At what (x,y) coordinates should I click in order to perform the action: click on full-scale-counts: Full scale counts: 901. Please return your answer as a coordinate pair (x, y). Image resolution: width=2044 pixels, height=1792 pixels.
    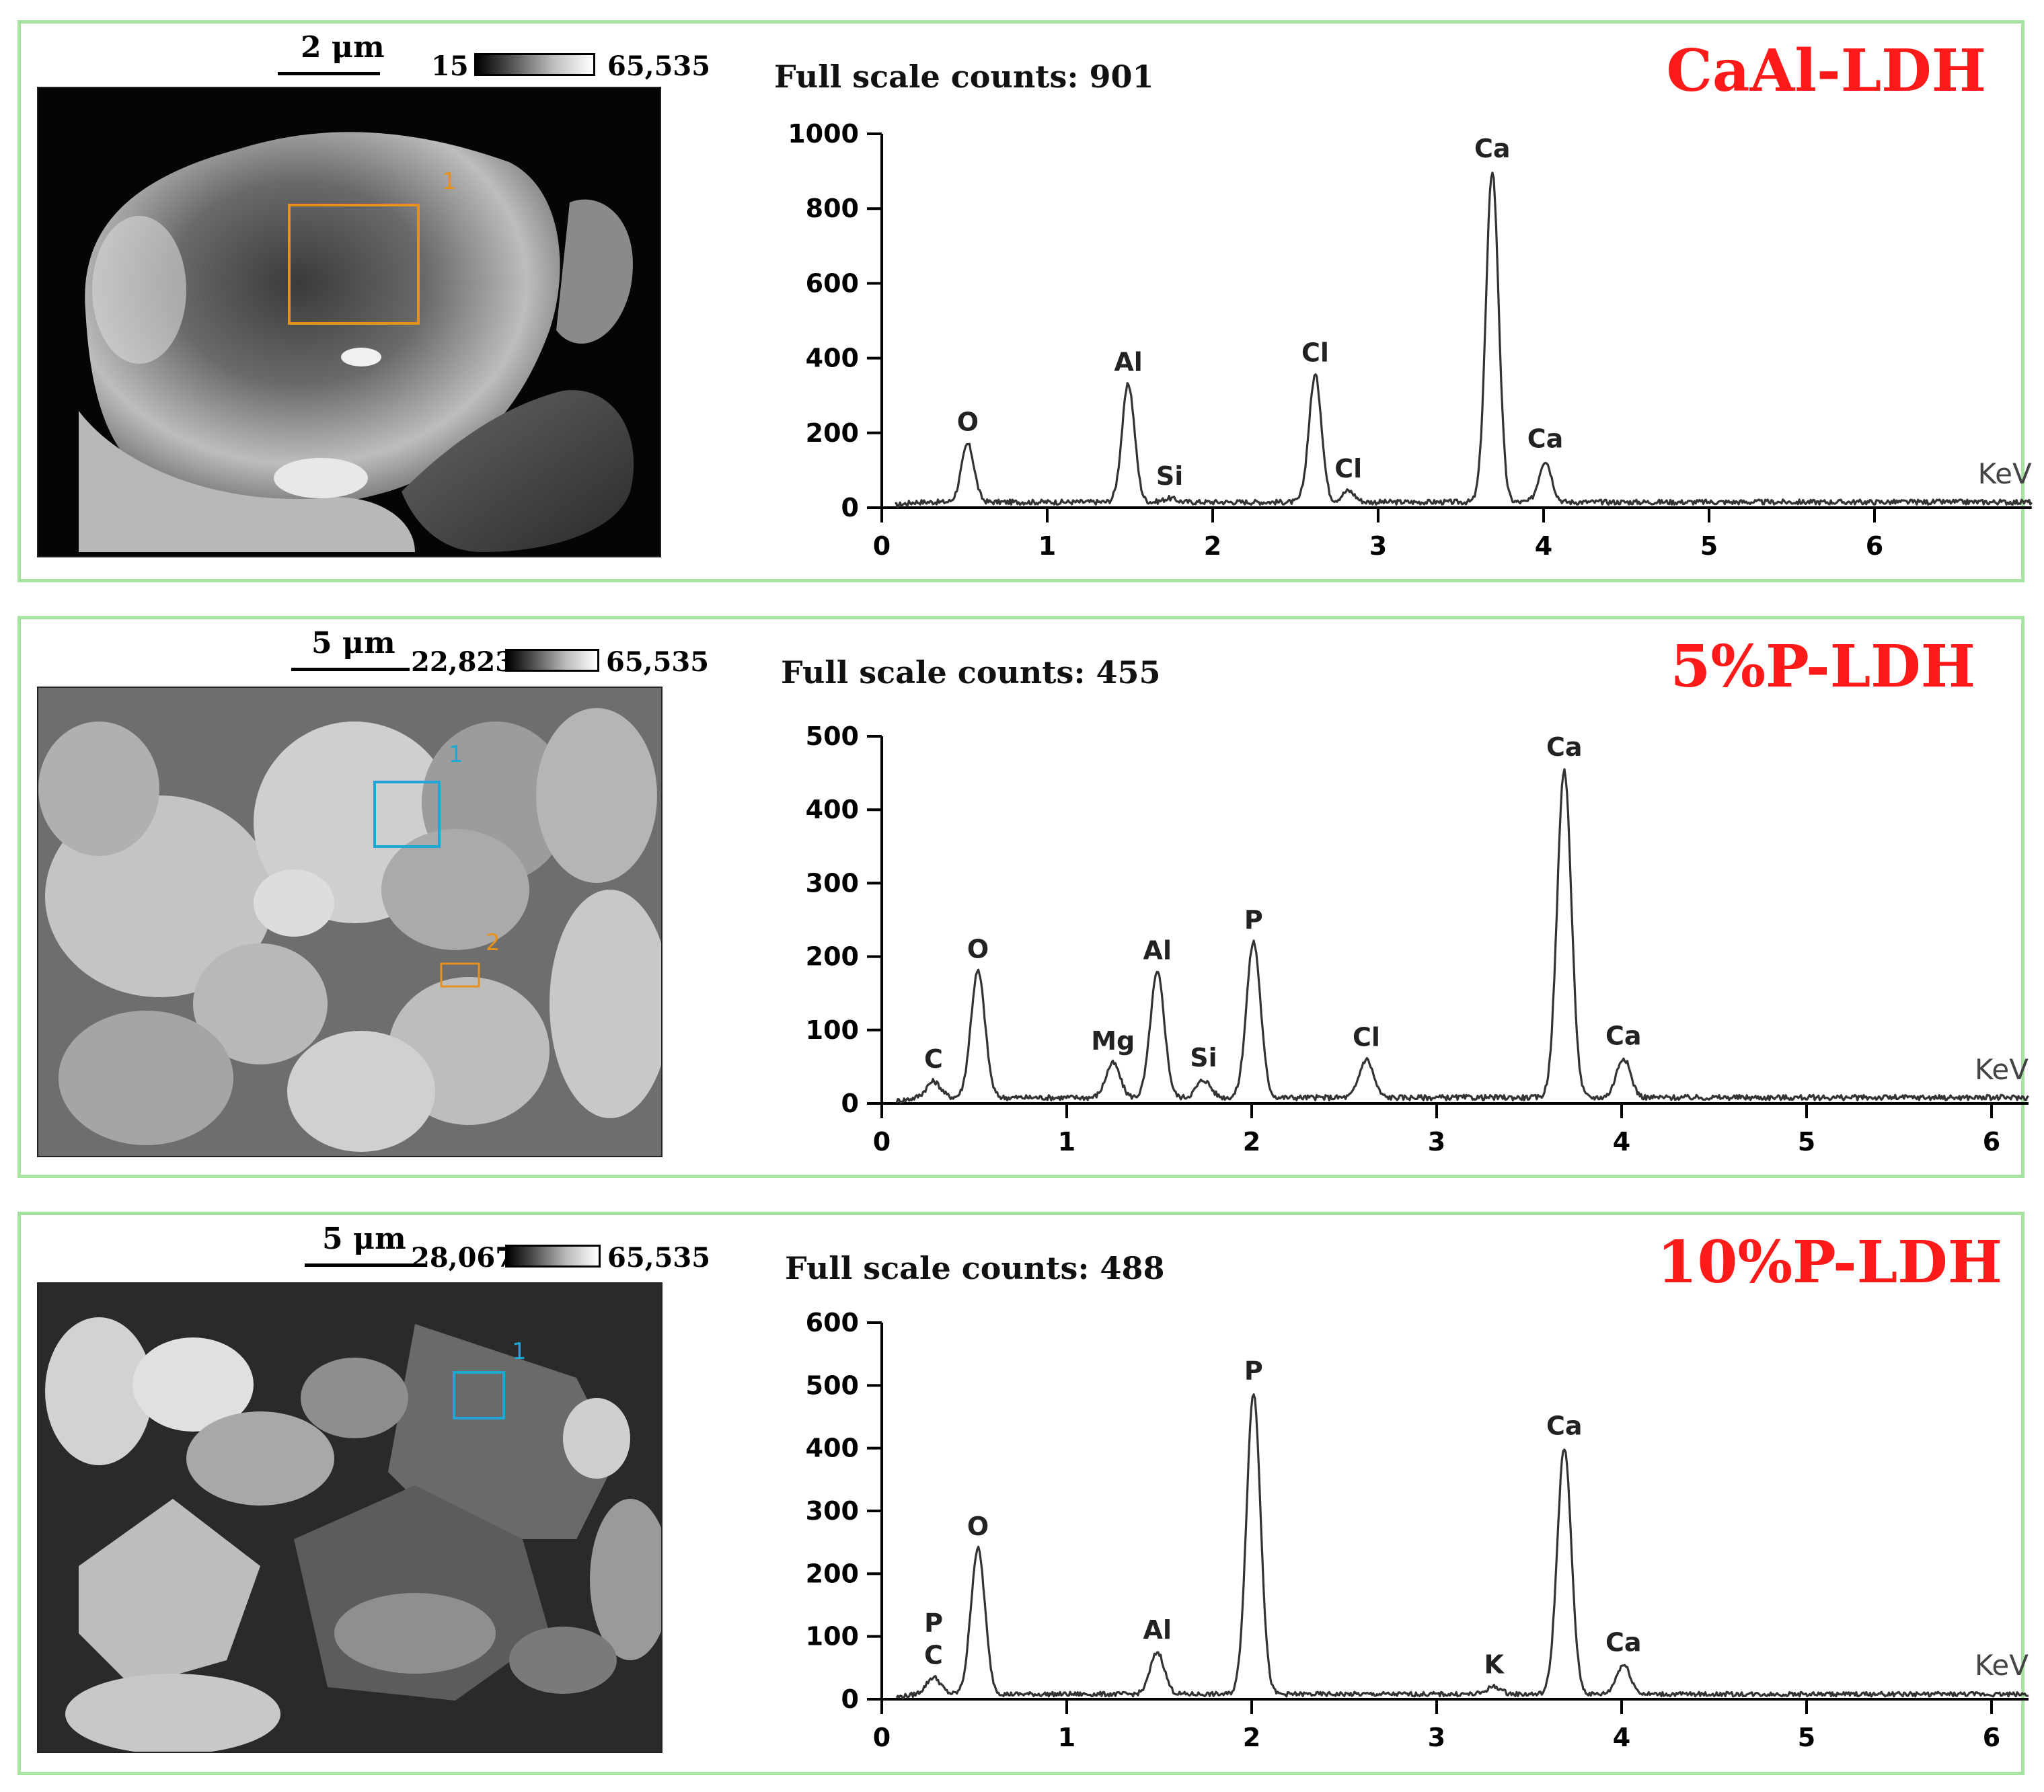
    Looking at the image, I should click on (964, 77).